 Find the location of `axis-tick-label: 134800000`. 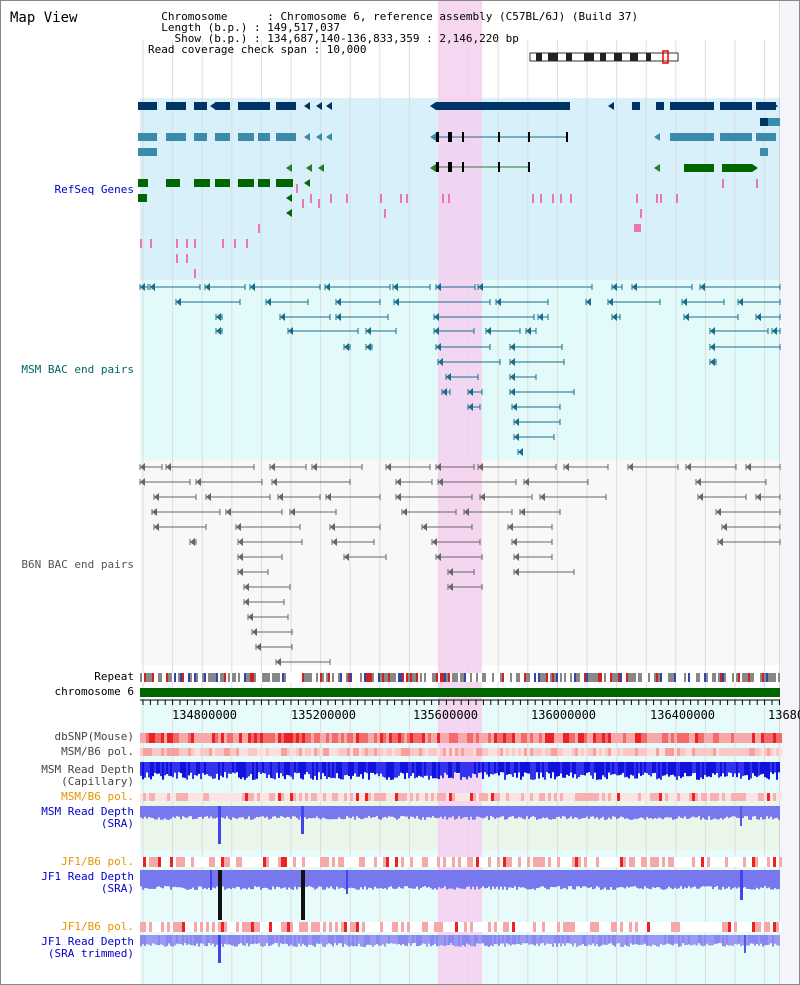

axis-tick-label: 134800000 is located at coordinates (205, 715).